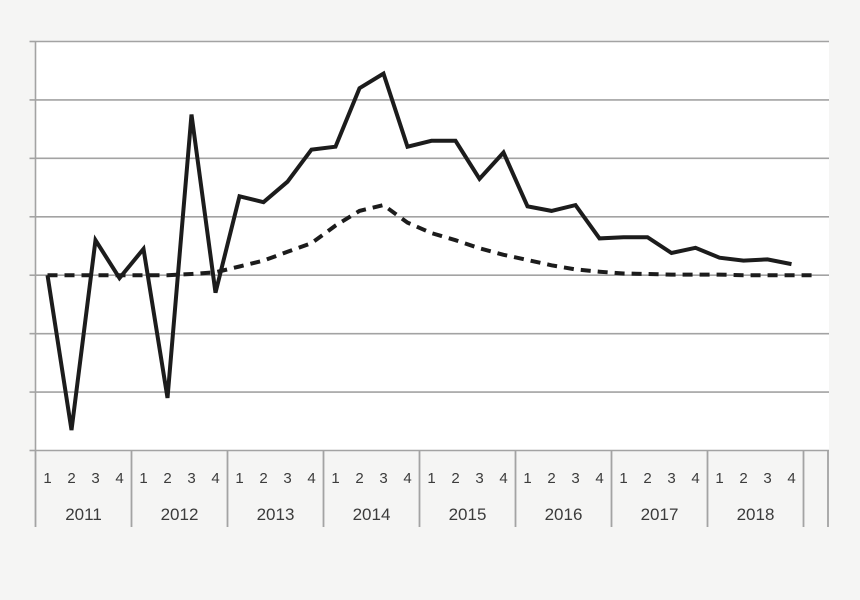 The width and height of the screenshot is (860, 600). Describe the element at coordinates (468, 514) in the screenshot. I see `year-tick-label: 2015` at that location.